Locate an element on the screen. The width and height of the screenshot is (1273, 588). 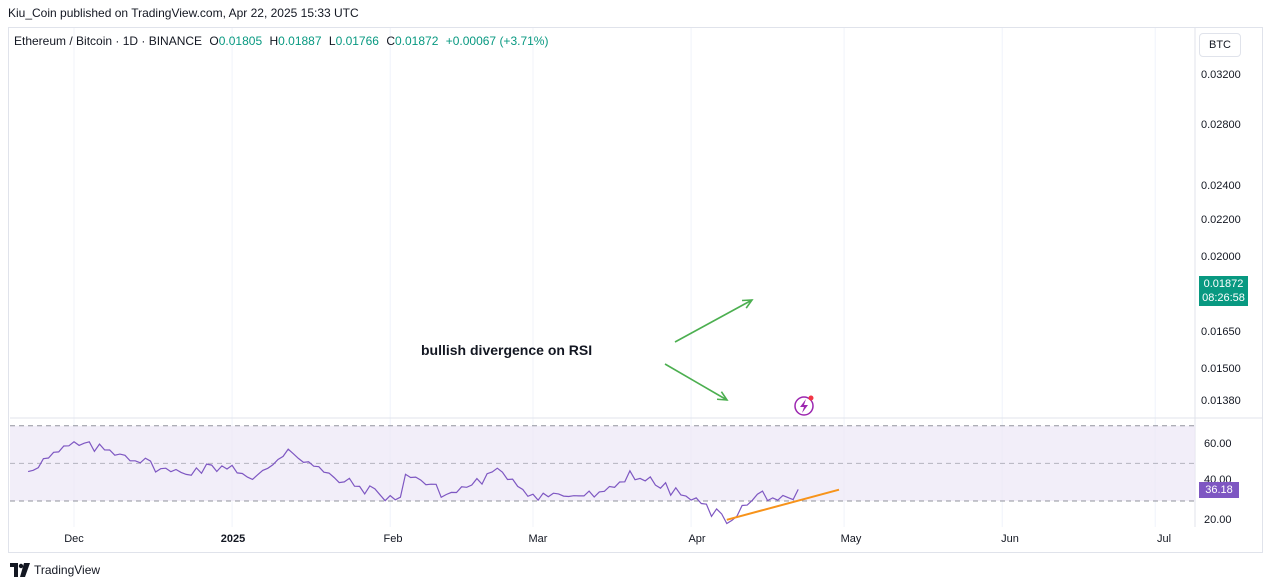
time-tick-label: May is located at coordinates (851, 539).